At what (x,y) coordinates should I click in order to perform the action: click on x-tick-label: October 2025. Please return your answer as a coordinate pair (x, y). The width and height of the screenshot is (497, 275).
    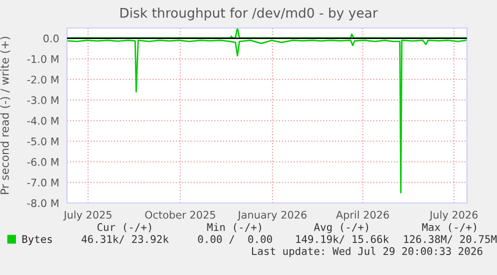
    Looking at the image, I should click on (180, 214).